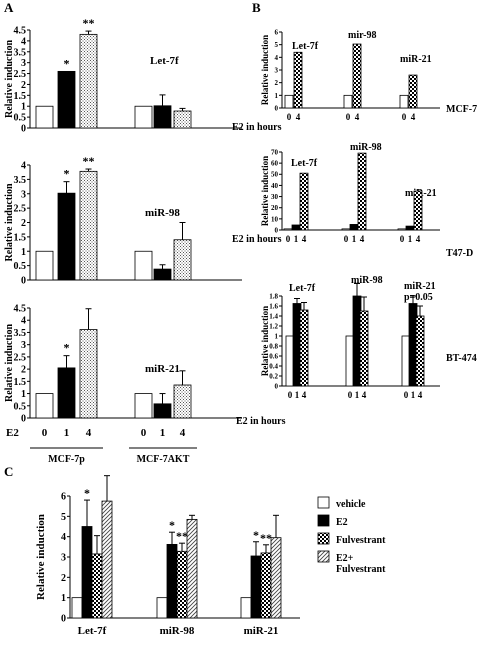  Describe the element at coordinates (9, 363) in the screenshot. I see `panel-a-mir-21-ylabel: Relative induction` at that location.